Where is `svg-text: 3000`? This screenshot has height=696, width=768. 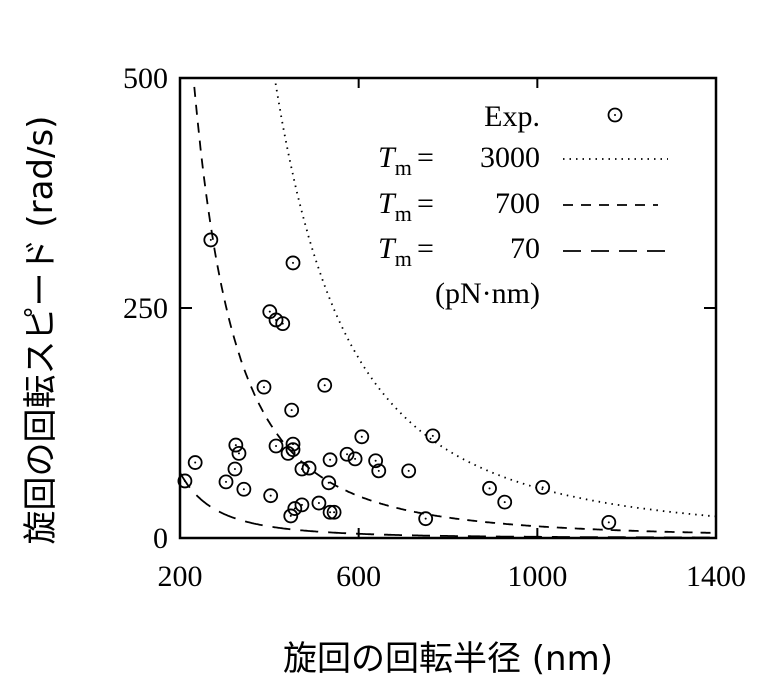 svg-text: 3000 is located at coordinates (510, 157).